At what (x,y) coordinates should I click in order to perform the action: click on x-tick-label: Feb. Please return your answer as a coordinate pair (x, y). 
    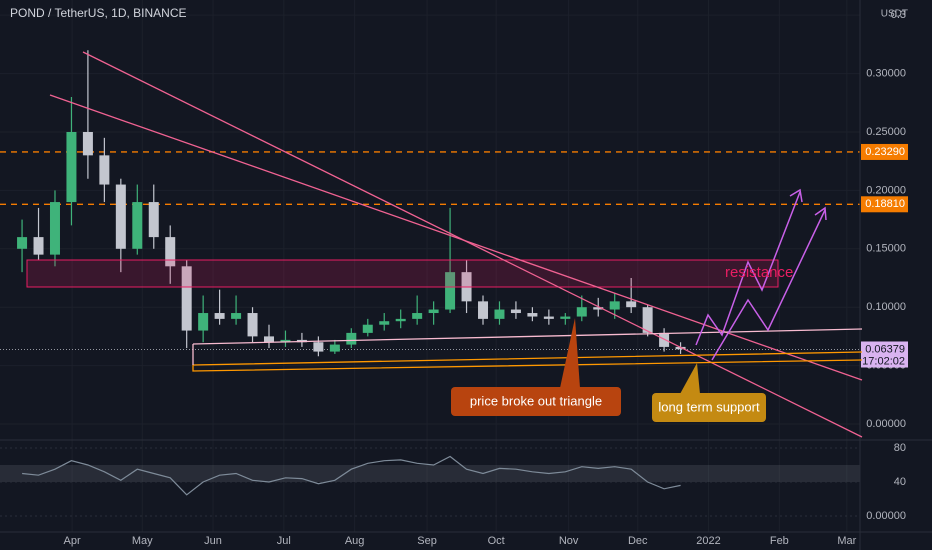
    Looking at the image, I should click on (779, 541).